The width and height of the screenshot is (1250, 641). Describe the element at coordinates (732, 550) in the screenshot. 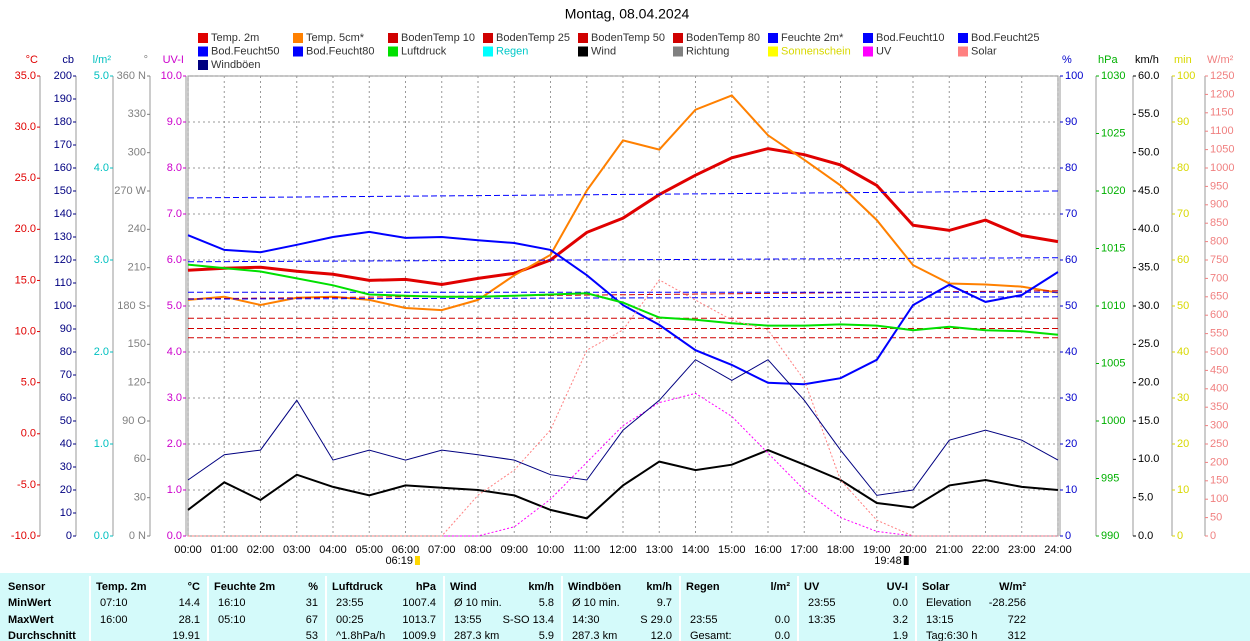

I see `x-tick-label: 15:00` at that location.